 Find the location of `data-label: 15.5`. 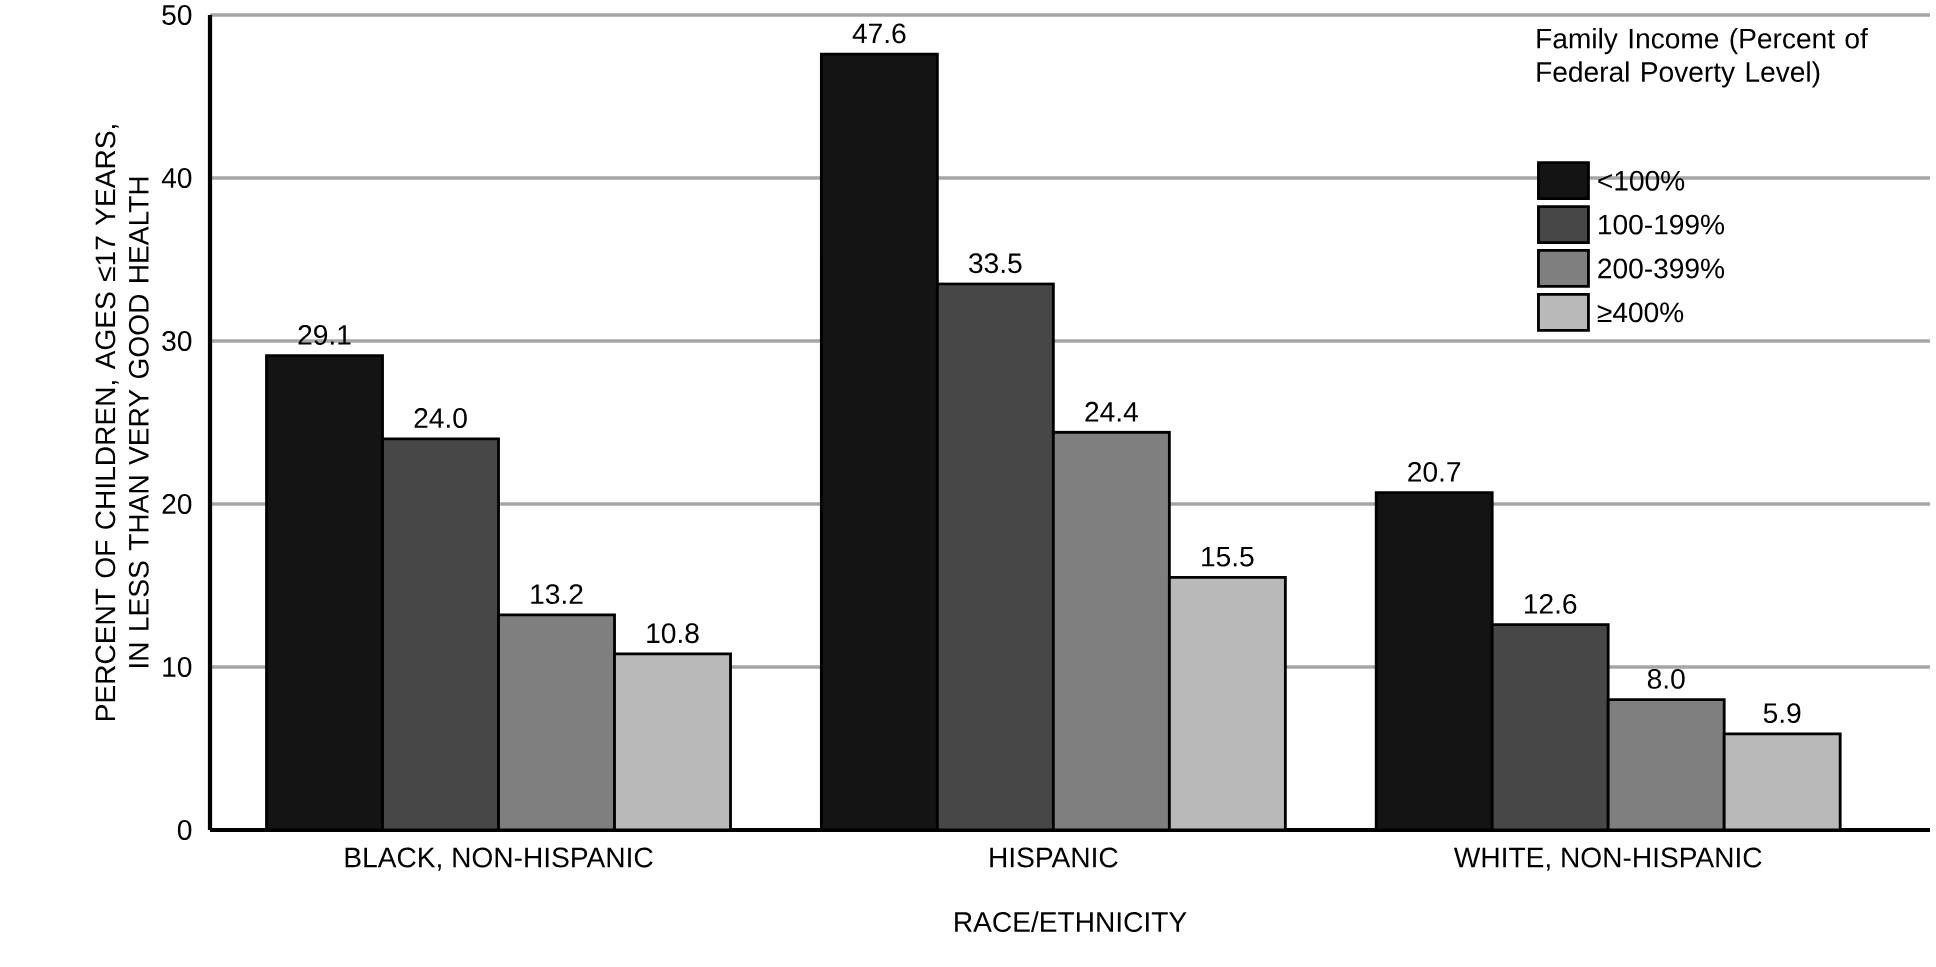

data-label: 15.5 is located at coordinates (1228, 556).